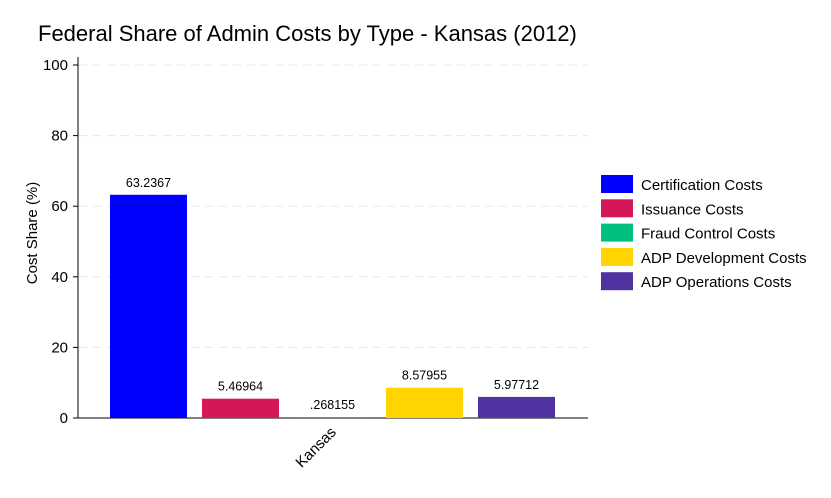  What do you see at coordinates (148, 306) in the screenshot?
I see `bar-certification-costs` at bounding box center [148, 306].